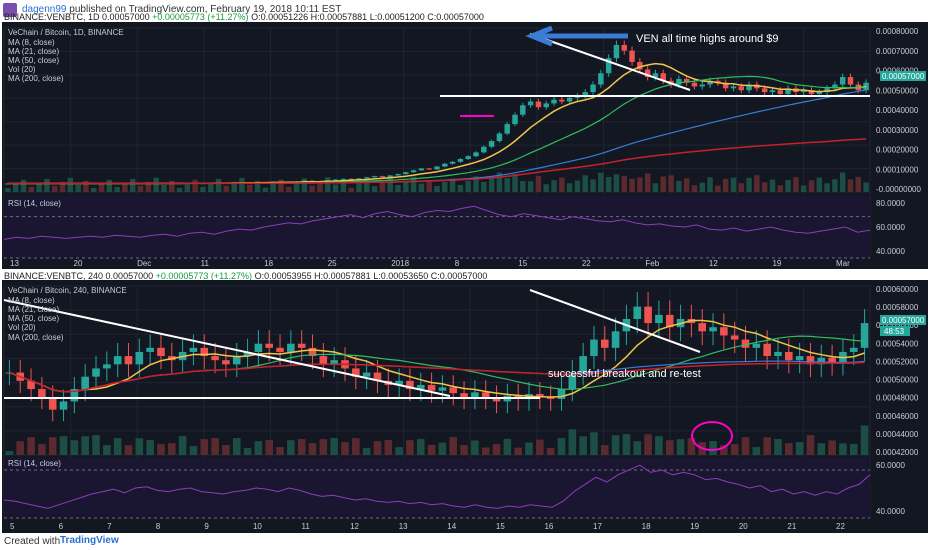 The height and width of the screenshot is (550, 932). I want to click on date-tick: 10, so click(257, 526).